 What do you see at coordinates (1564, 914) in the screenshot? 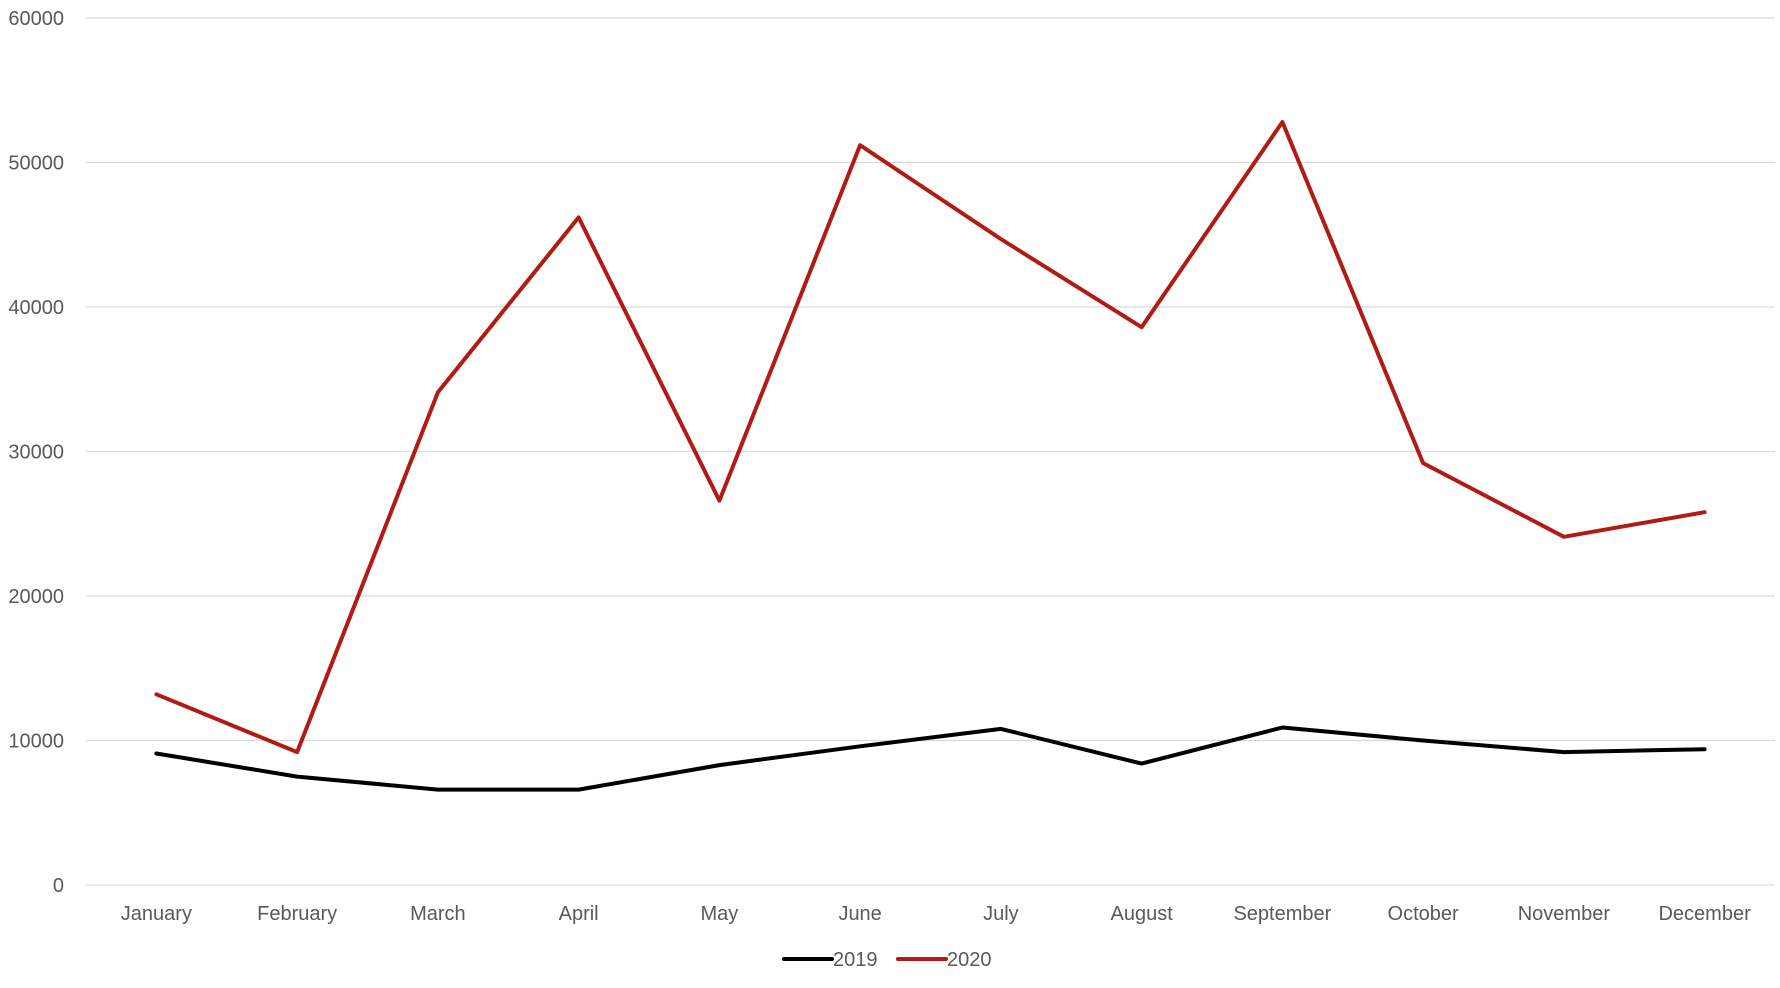
I see `x-tick-label: November` at bounding box center [1564, 914].